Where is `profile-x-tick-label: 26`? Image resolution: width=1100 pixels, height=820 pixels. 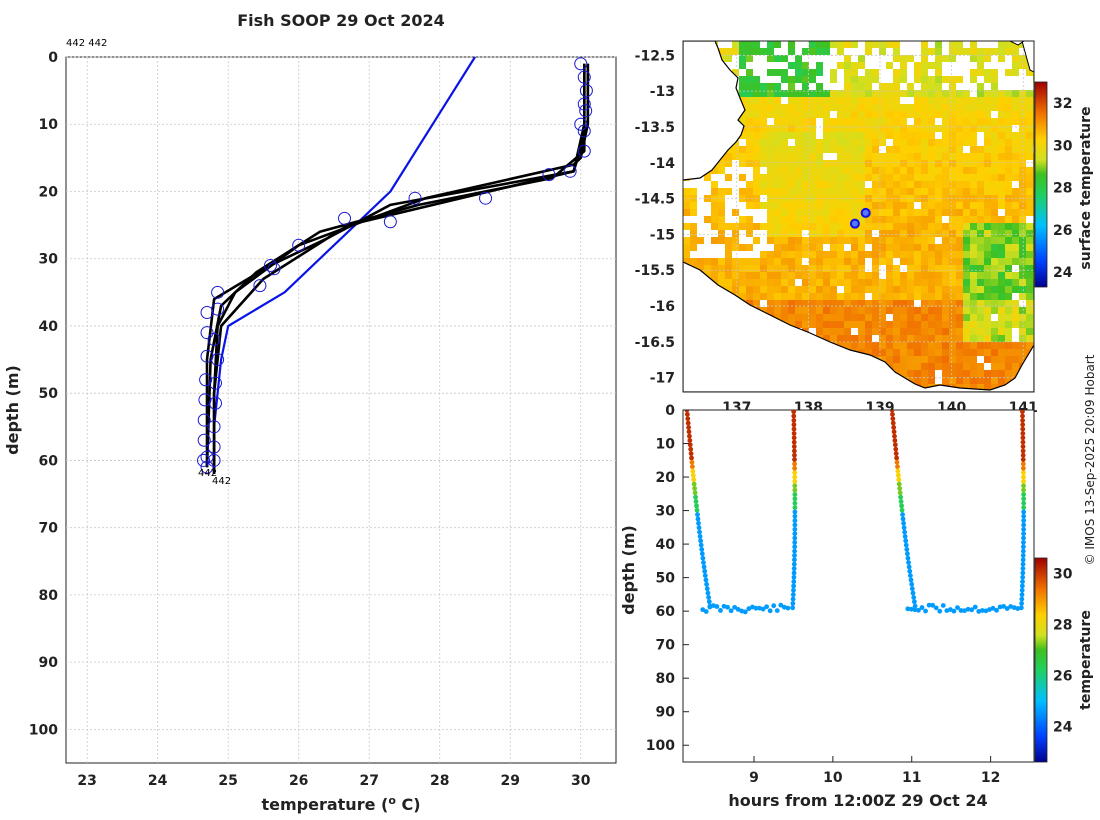
profile-x-tick-label: 26 is located at coordinates (298, 781).